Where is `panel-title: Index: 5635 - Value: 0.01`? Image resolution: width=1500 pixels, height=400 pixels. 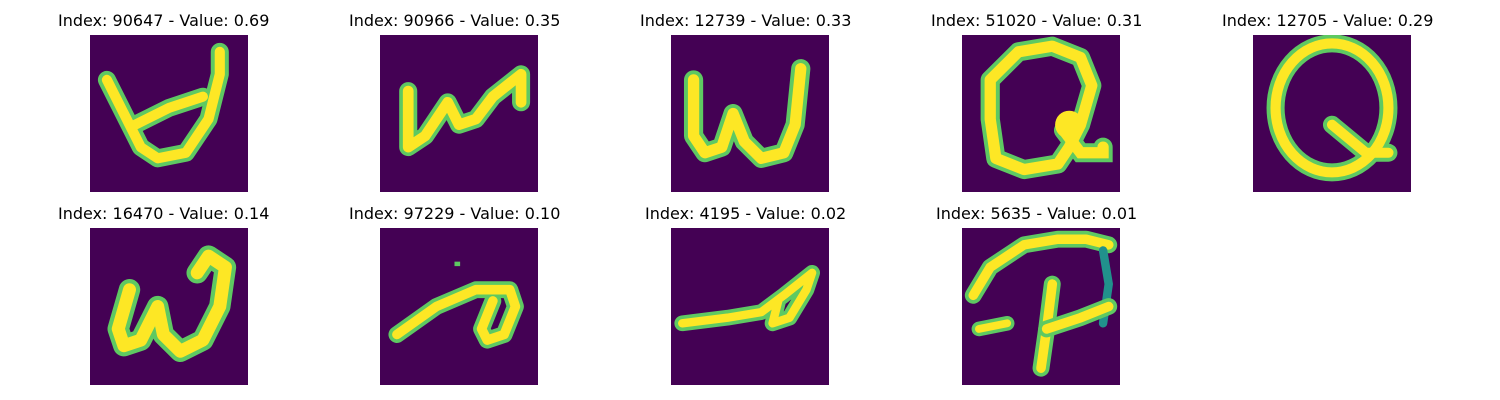 panel-title: Index: 5635 - Value: 0.01 is located at coordinates (1037, 213).